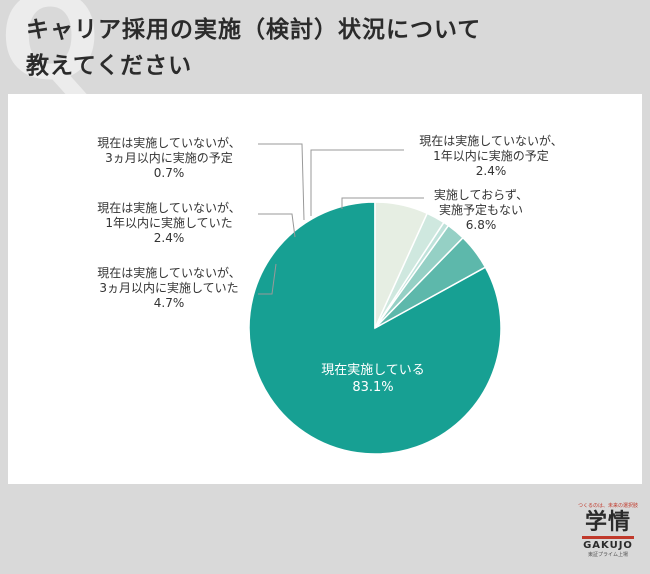 The width and height of the screenshot is (650, 574). Describe the element at coordinates (373, 379) in the screenshot. I see `slice-label-implemented: 現在実施している 83.1%` at that location.